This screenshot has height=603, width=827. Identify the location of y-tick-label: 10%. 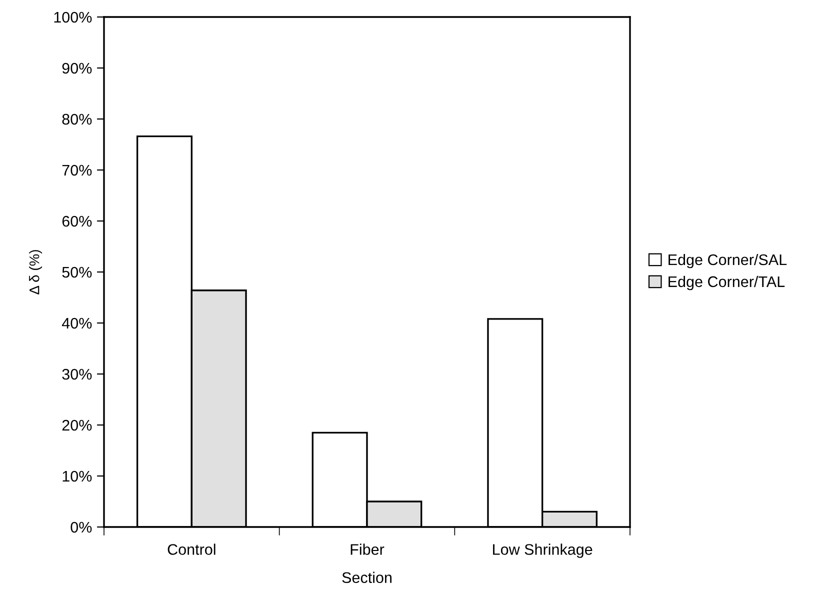
(77, 476).